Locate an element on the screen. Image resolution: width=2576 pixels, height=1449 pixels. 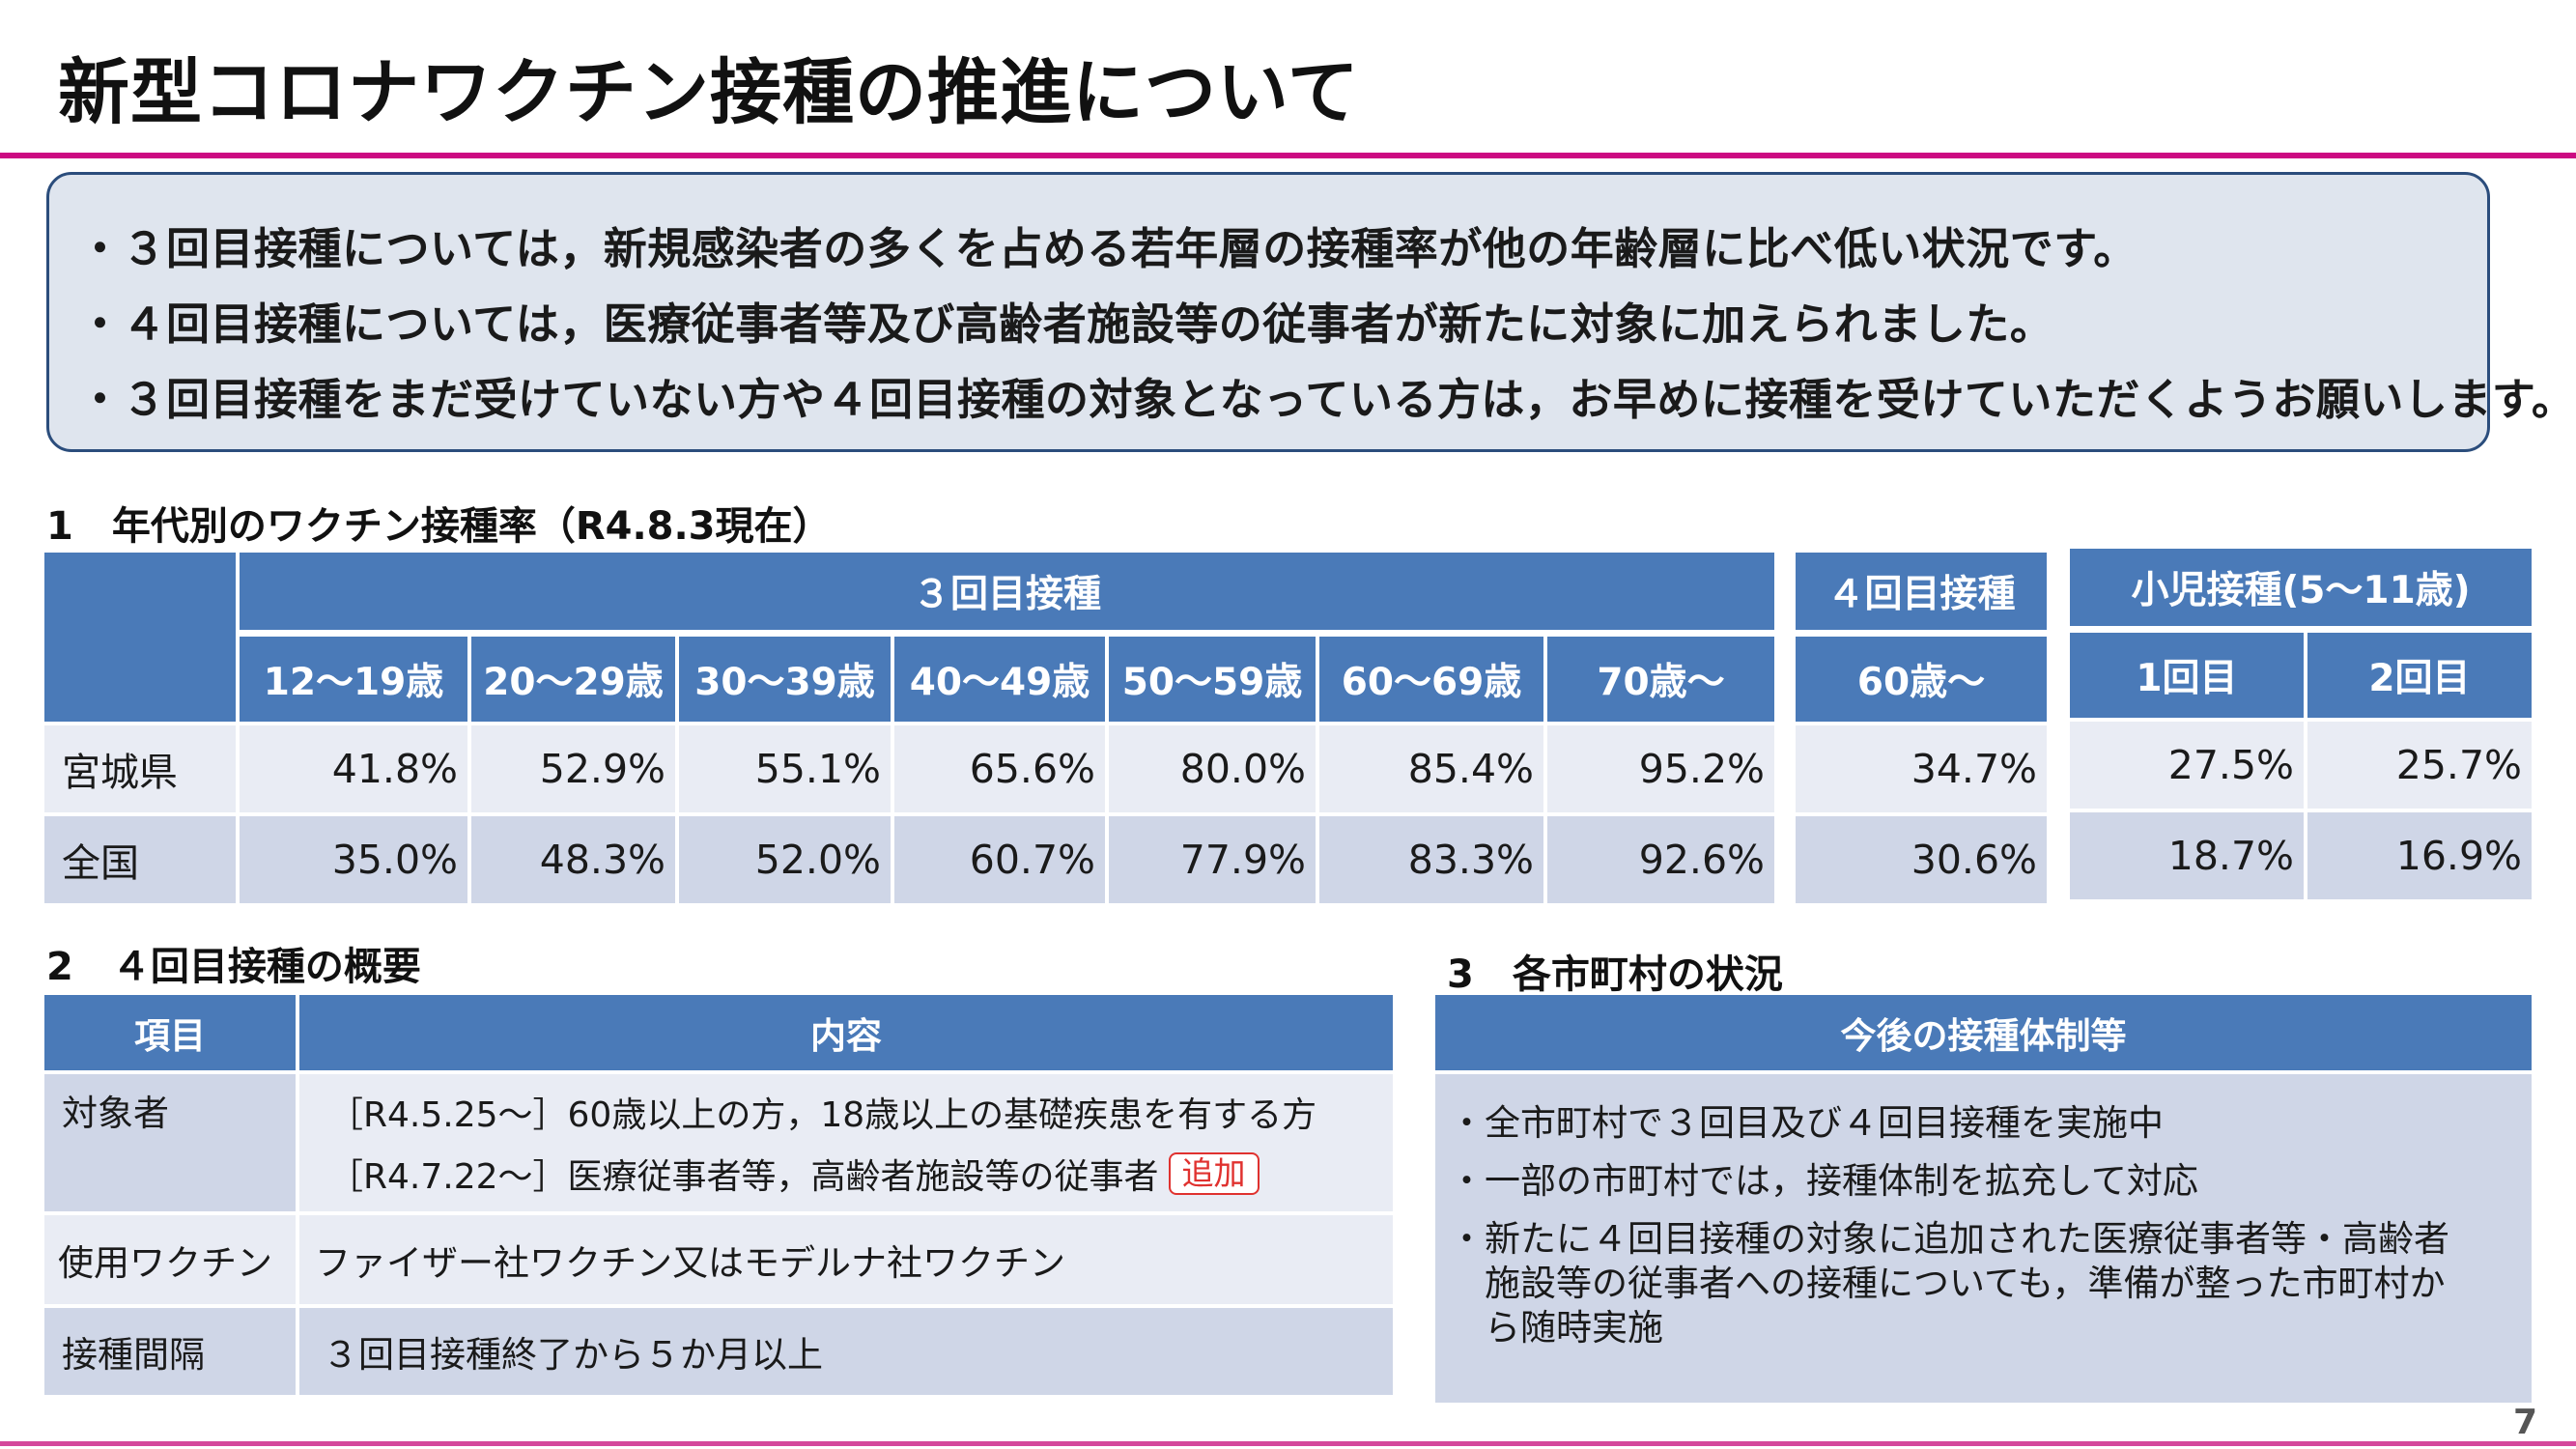
dose4-header: ４回目接種 is located at coordinates (1921, 591).